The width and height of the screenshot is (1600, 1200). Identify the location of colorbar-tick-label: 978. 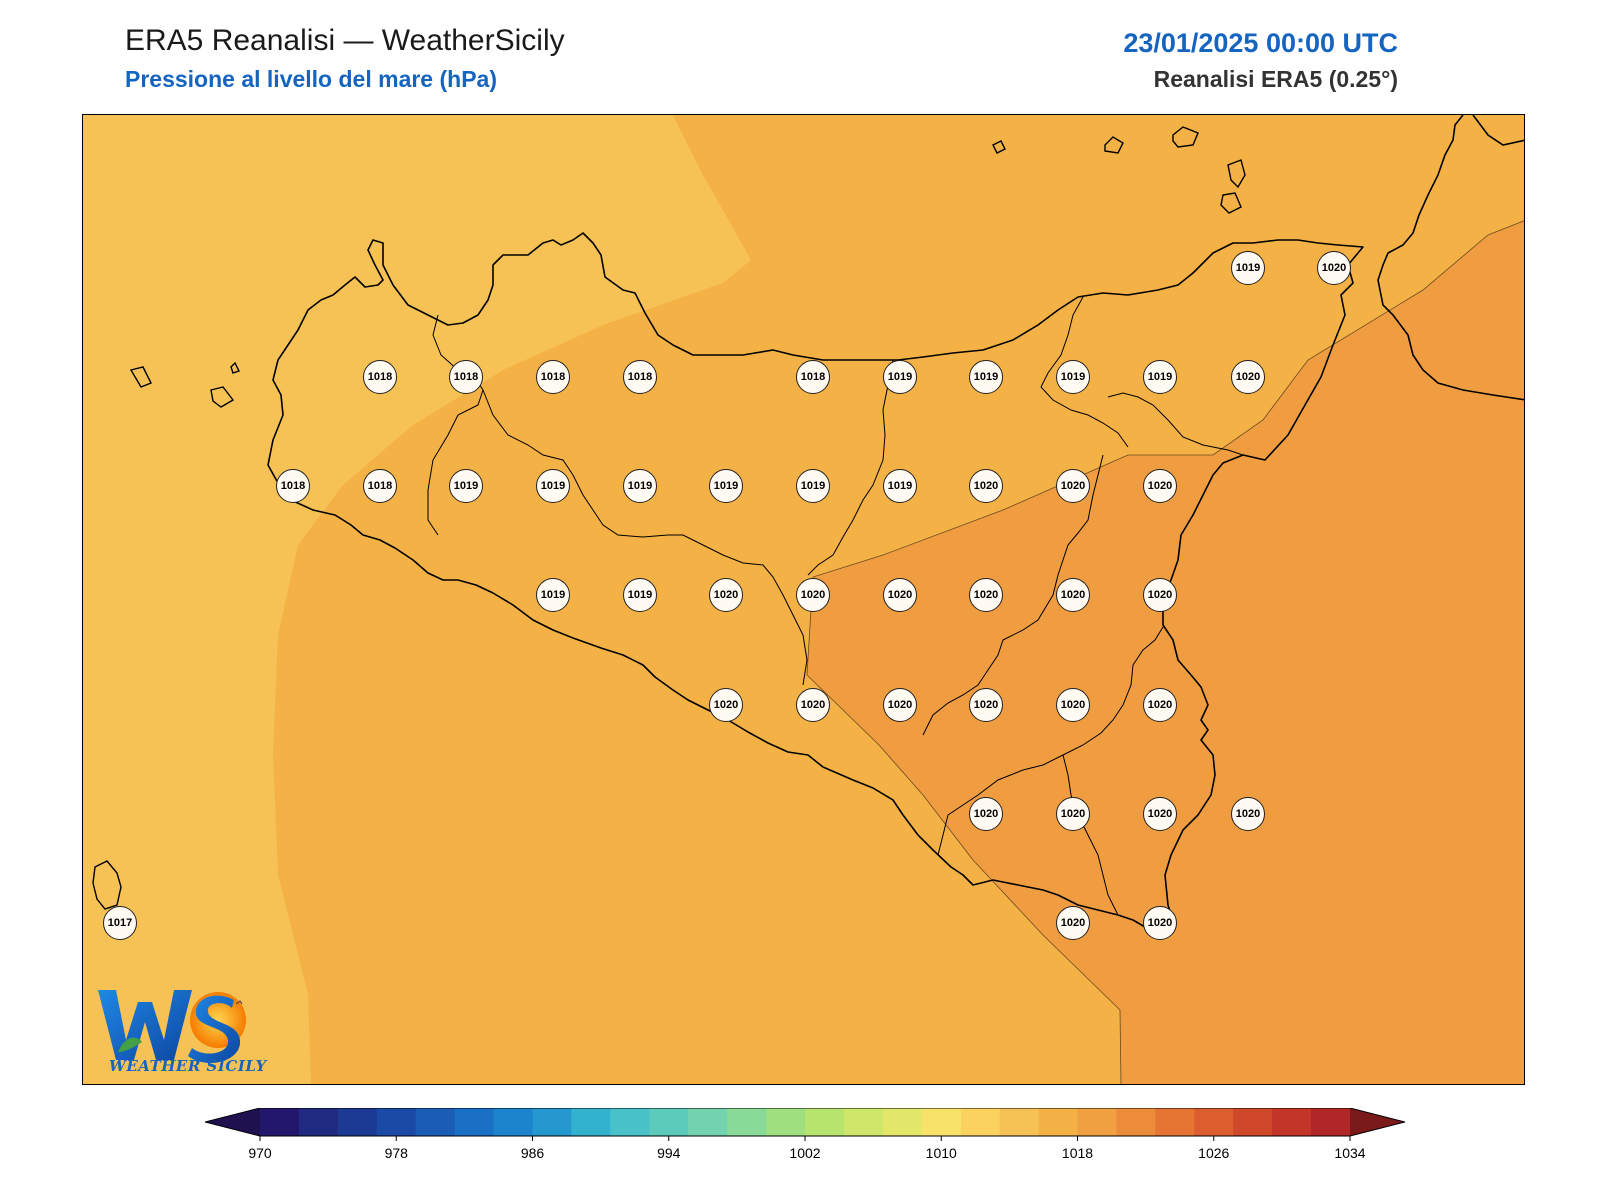
(397, 1153).